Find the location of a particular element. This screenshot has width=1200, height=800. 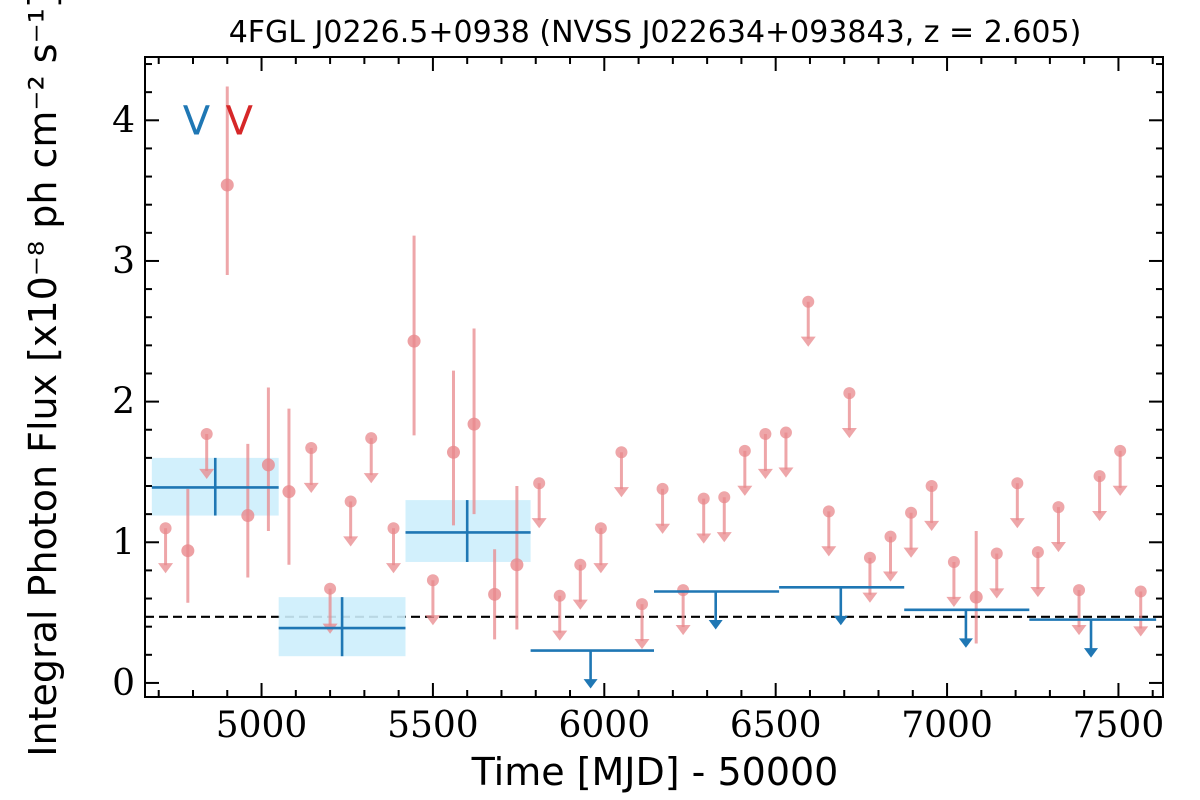

x-axis-label: Time [MJD] - 50000 is located at coordinates (655, 772).